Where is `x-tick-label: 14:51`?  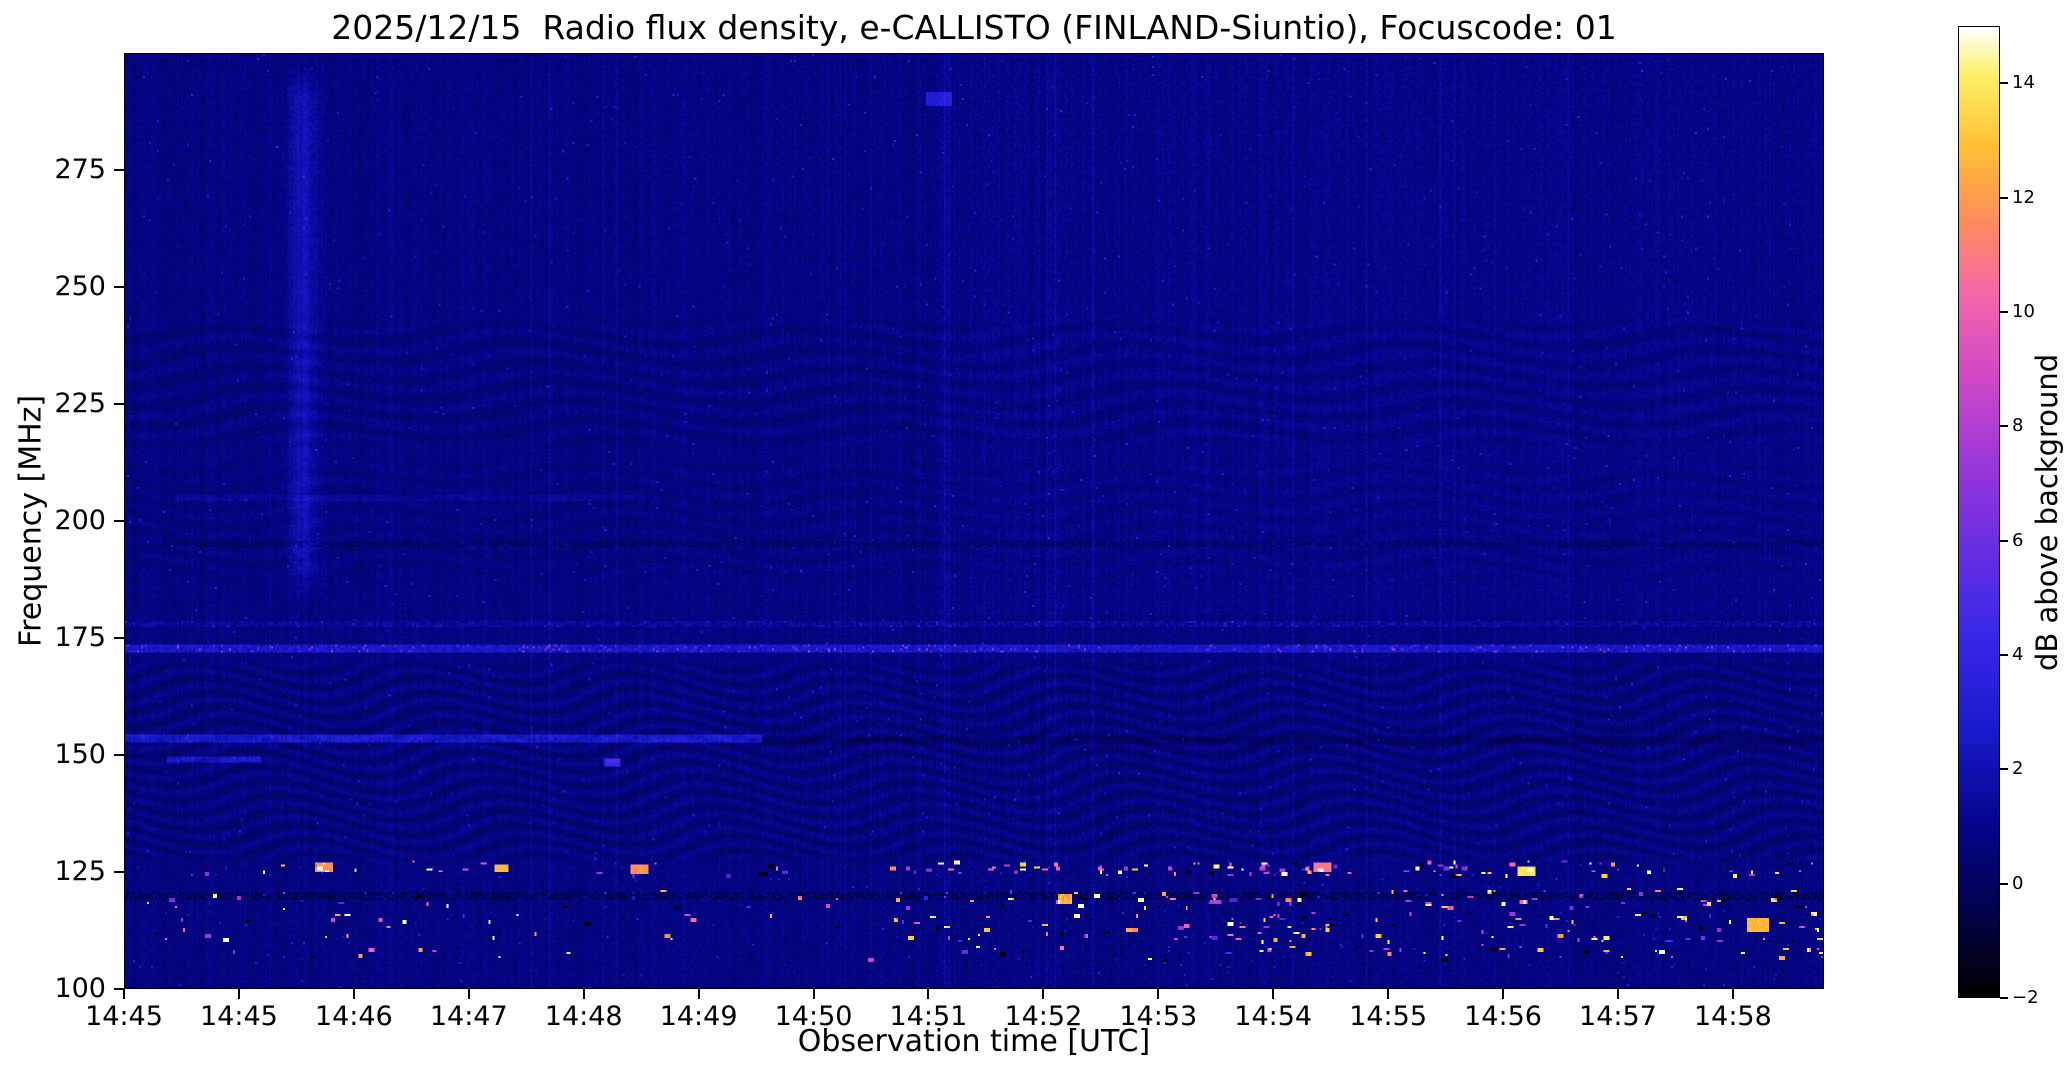
x-tick-label: 14:51 is located at coordinates (928, 1016).